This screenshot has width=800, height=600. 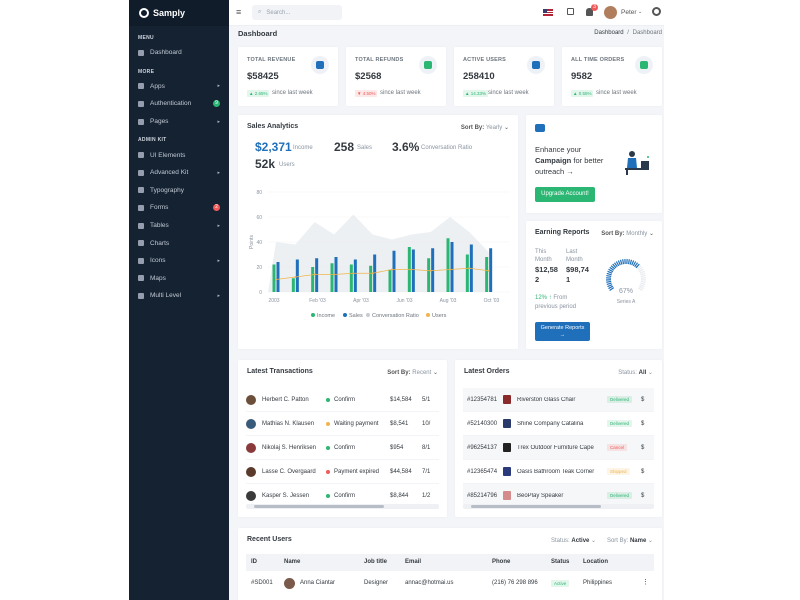 What do you see at coordinates (656, 11) in the screenshot?
I see `gear-icon` at bounding box center [656, 11].